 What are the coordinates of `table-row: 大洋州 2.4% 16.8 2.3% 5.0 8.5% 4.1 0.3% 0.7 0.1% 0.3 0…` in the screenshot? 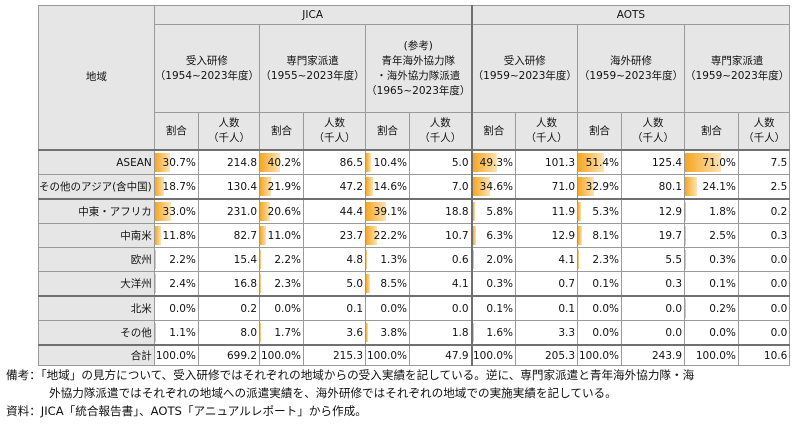 It's located at (414, 284).